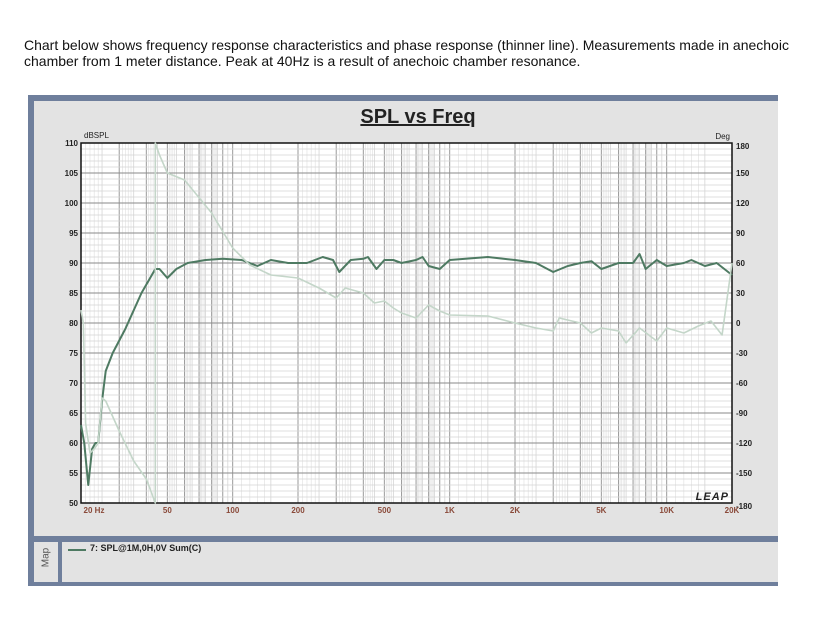  I want to click on y2-tick-label: -180, so click(744, 506).